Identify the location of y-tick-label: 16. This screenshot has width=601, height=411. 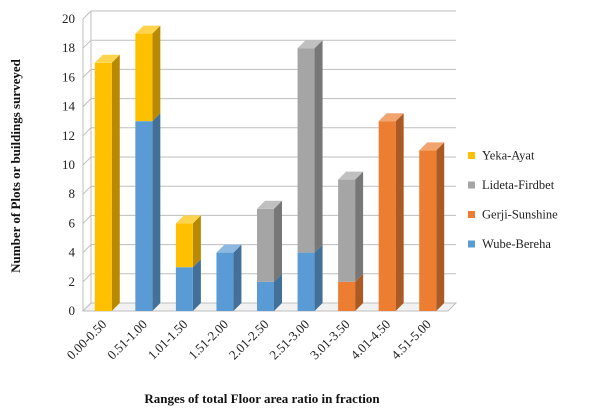
(69, 76).